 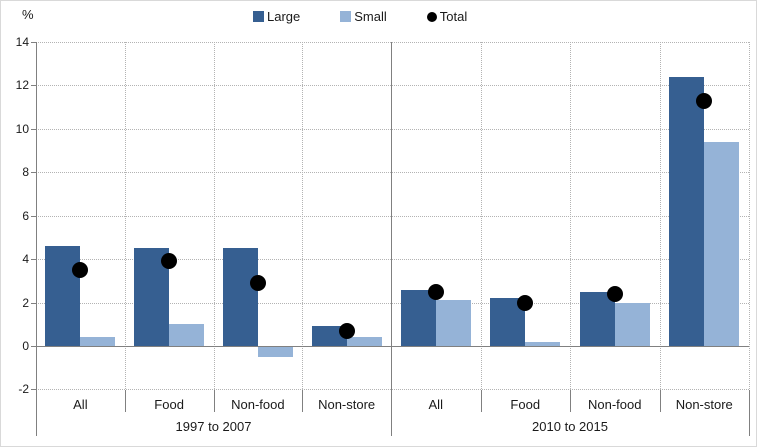 What do you see at coordinates (749, 215) in the screenshot?
I see `plot-right-edge` at bounding box center [749, 215].